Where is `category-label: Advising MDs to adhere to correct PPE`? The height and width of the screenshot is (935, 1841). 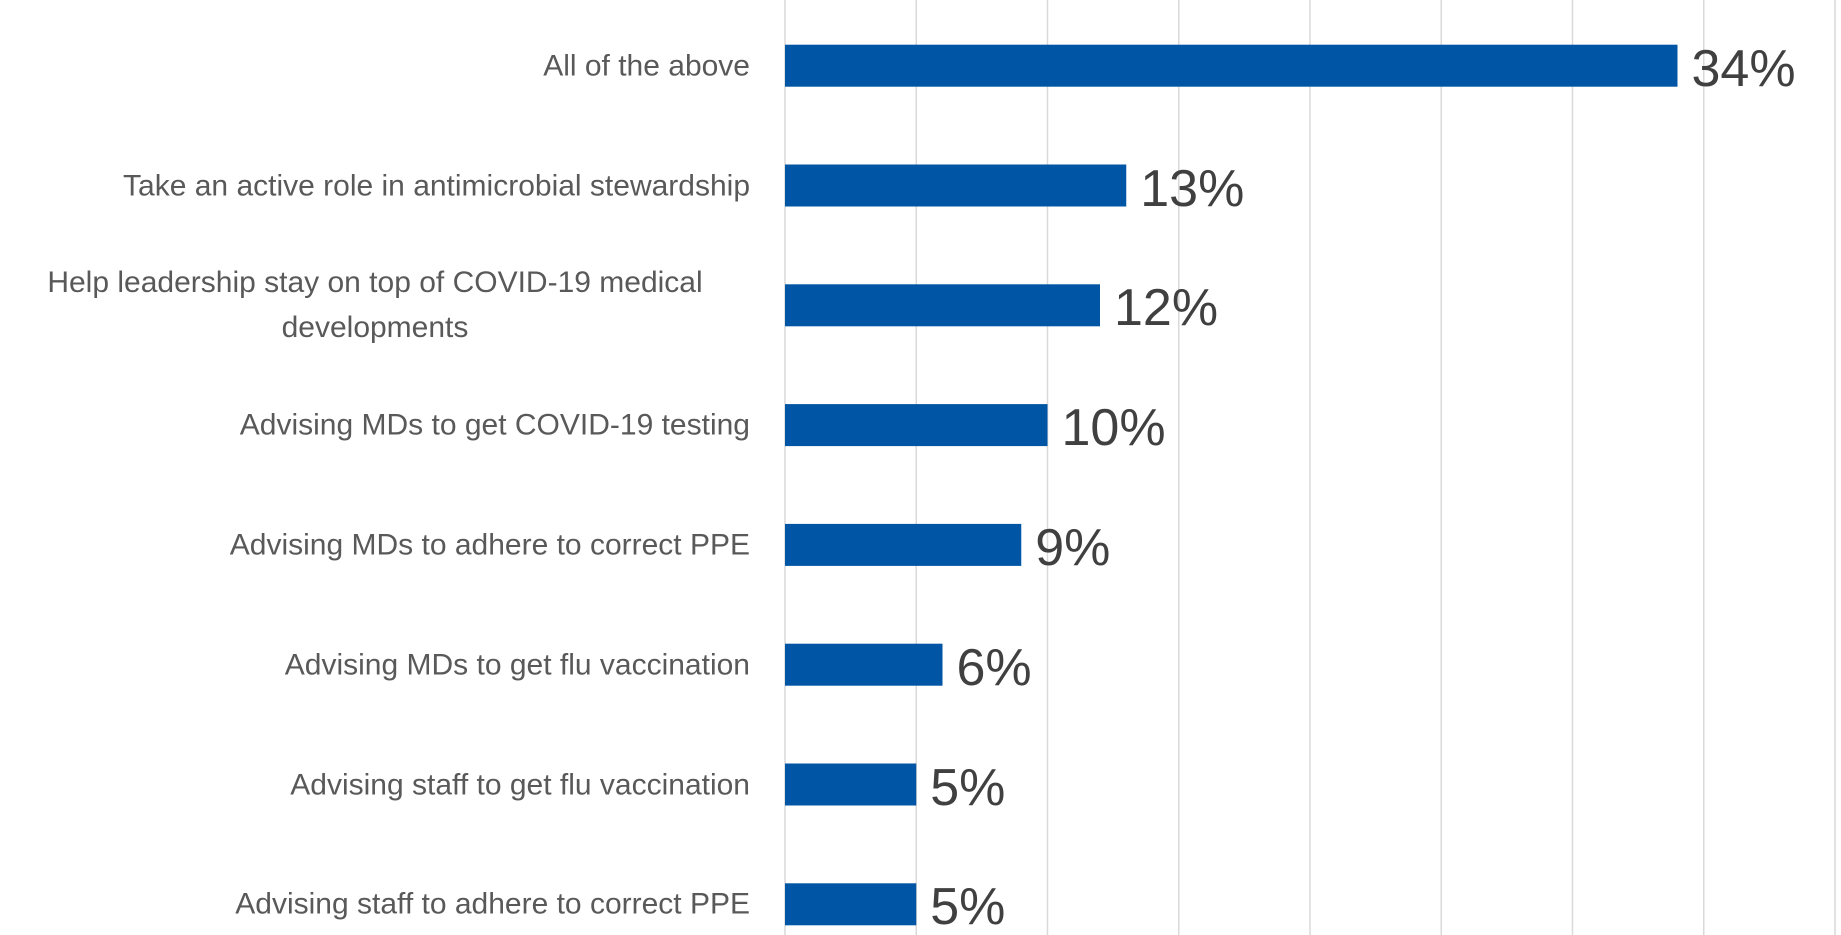 category-label: Advising MDs to adhere to correct PPE is located at coordinates (489, 545).